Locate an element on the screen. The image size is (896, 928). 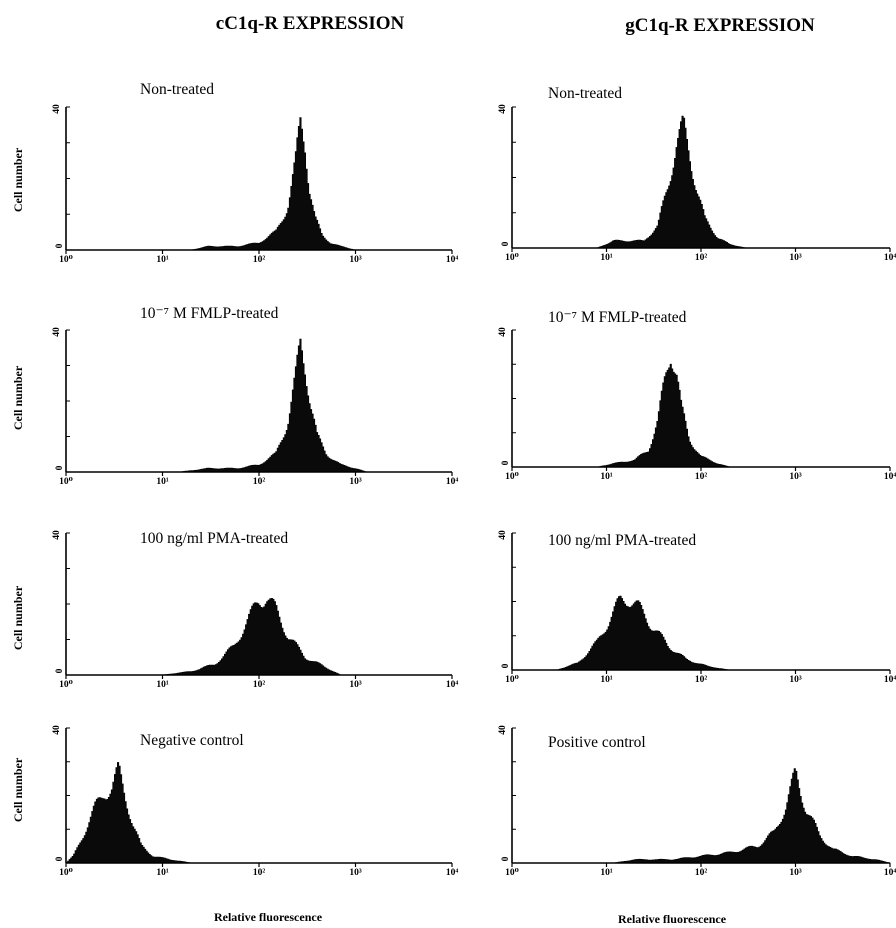
histogram-panel: 40 0 10⁰ 10¹ 10² 10³ 10⁴ 100 ng/ml PMA-treated is located at coordinates (697, 607).